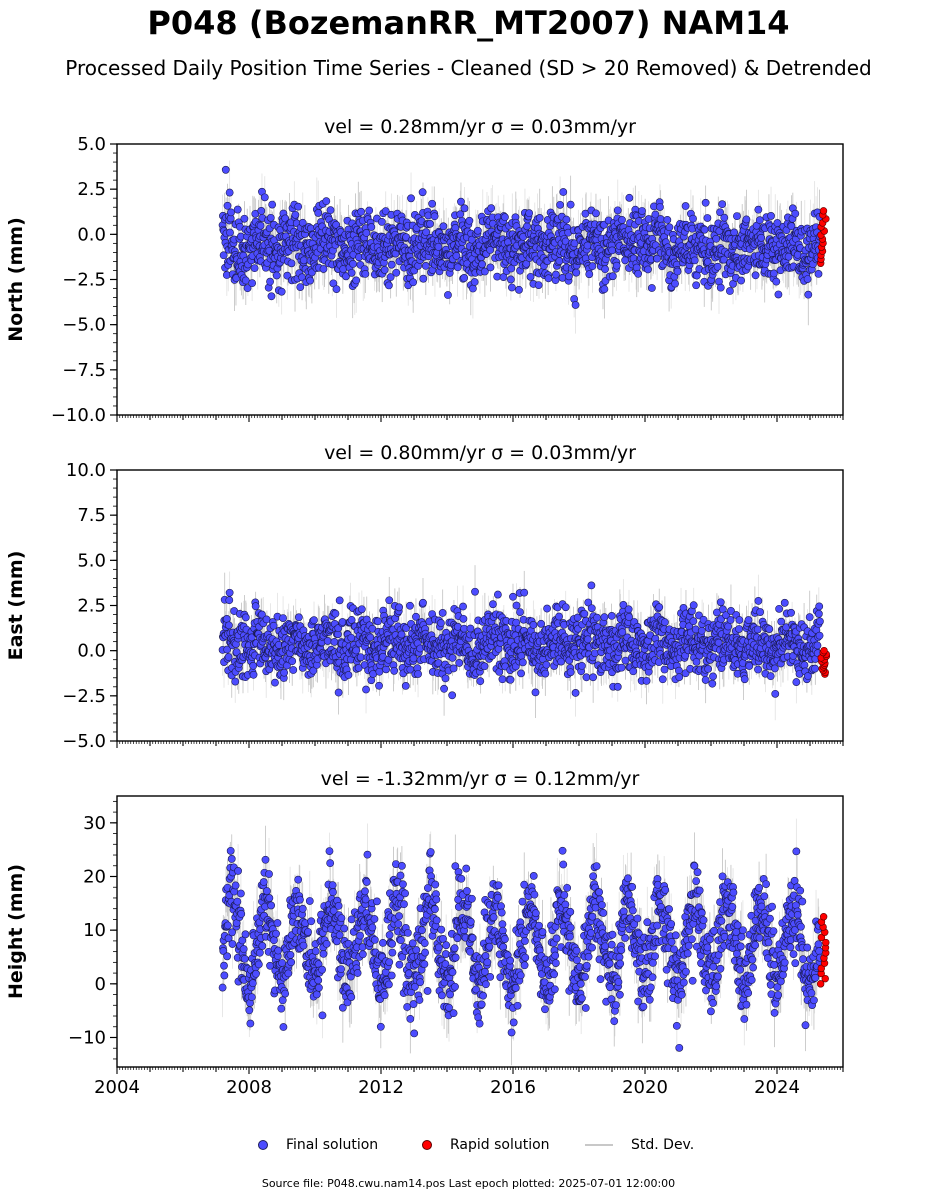 This screenshot has width=937, height=1200. What do you see at coordinates (16, 279) in the screenshot?
I see `y-axis-label: North (mm)` at bounding box center [16, 279].